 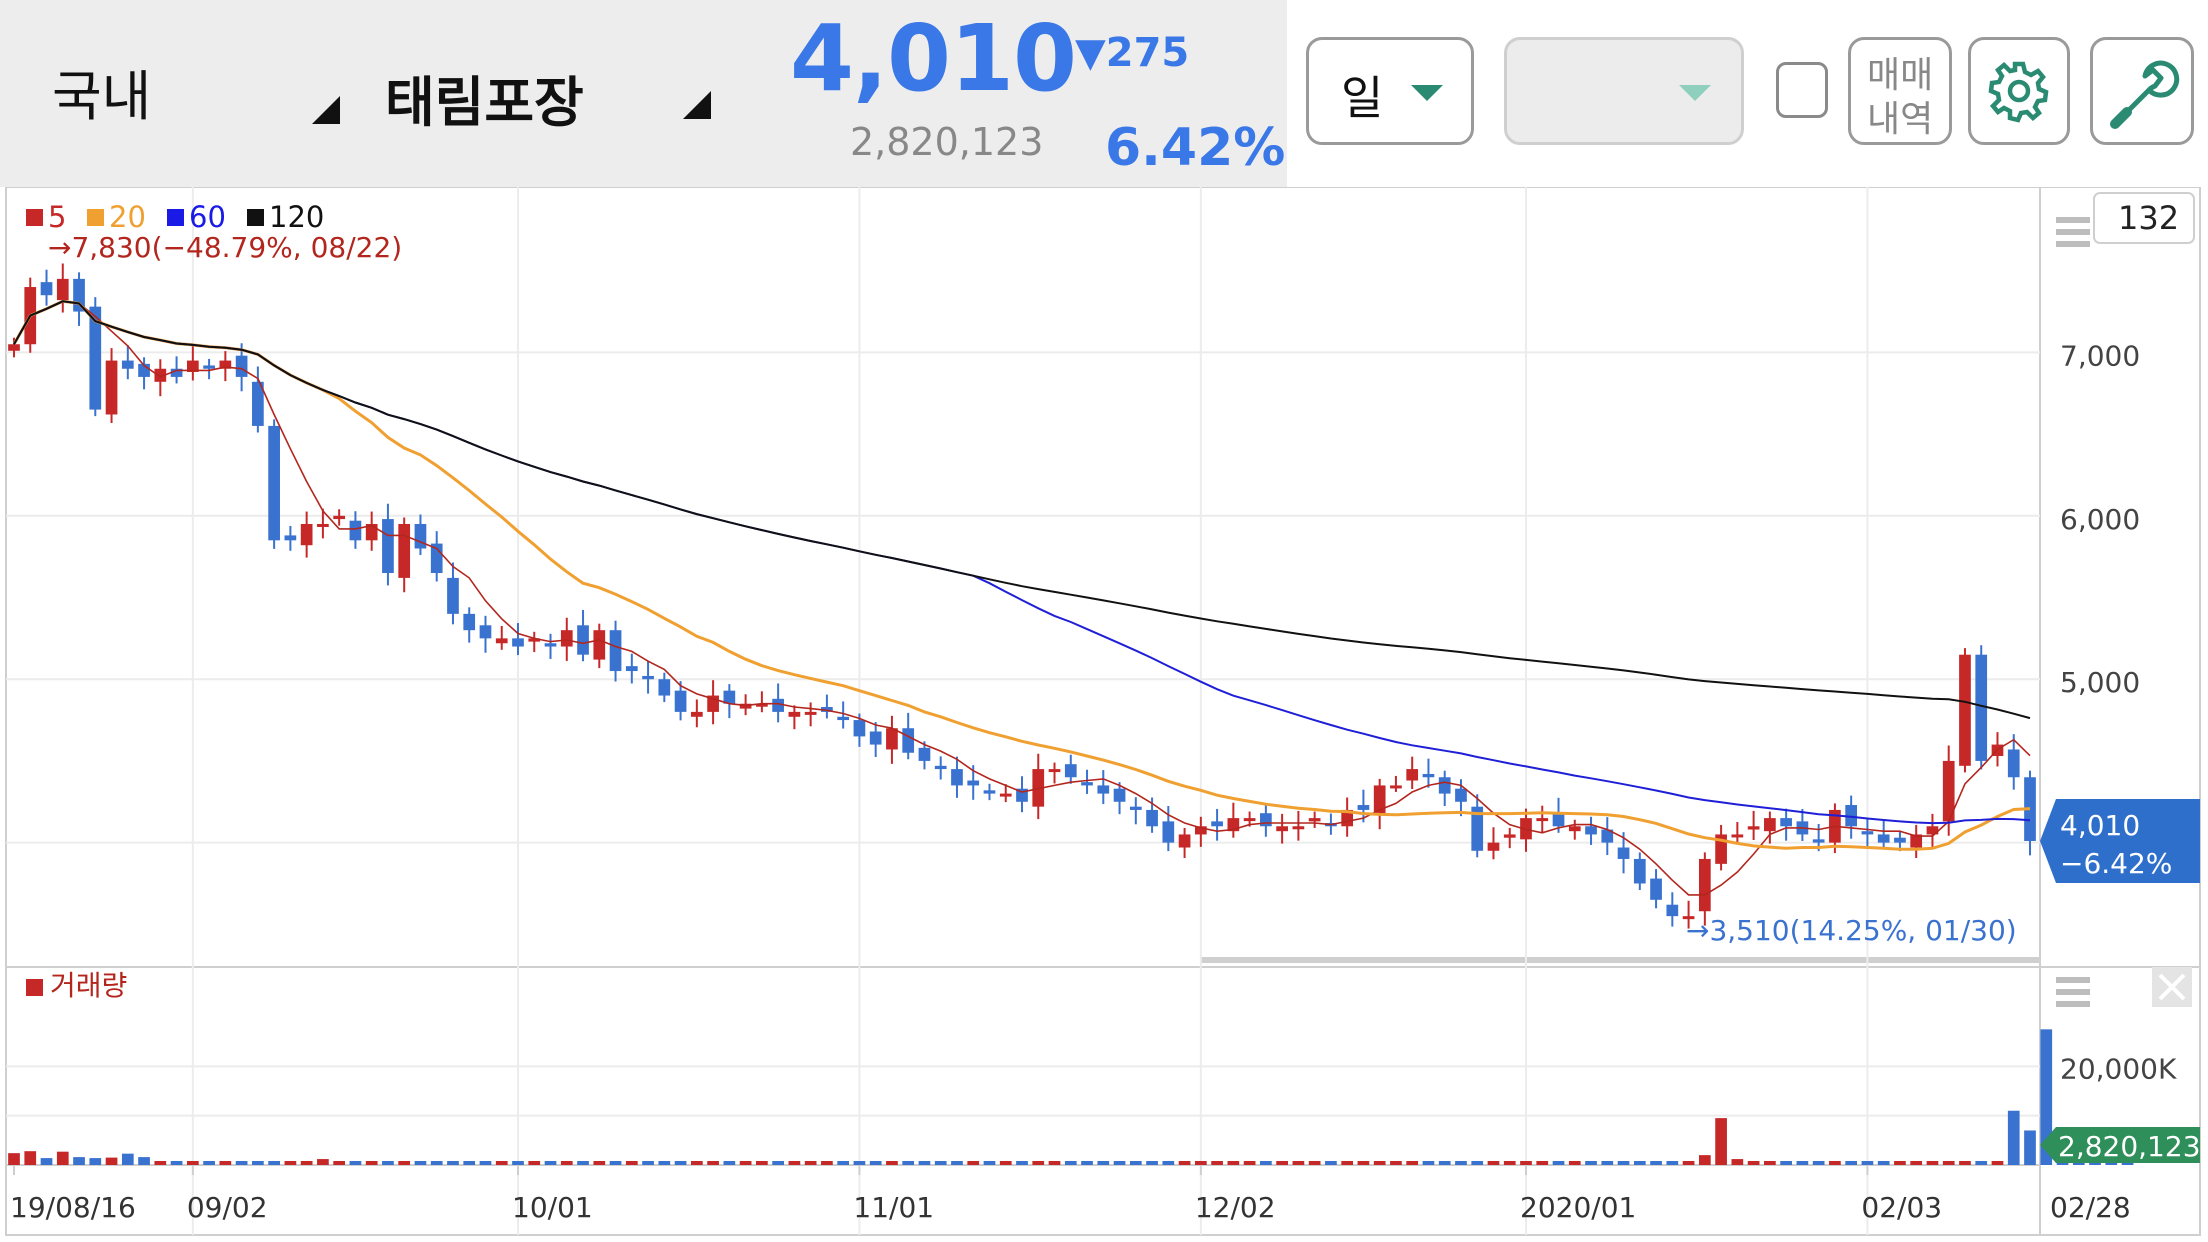 I want to click on price-change: ▼275, so click(x=1132, y=53).